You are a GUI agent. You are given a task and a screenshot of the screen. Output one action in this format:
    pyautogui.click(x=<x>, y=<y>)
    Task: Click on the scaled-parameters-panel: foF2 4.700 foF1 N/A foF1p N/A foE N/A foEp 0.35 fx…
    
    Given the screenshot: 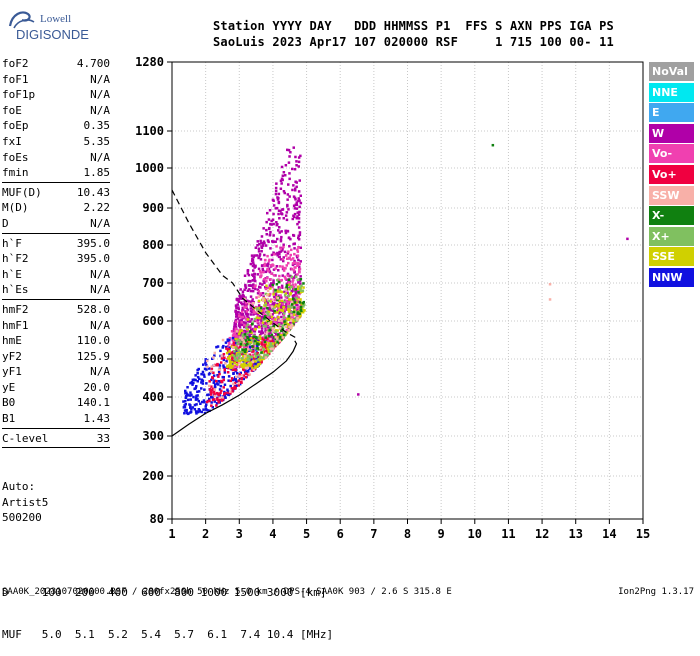 What is the action you would take?
    pyautogui.click(x=56, y=253)
    